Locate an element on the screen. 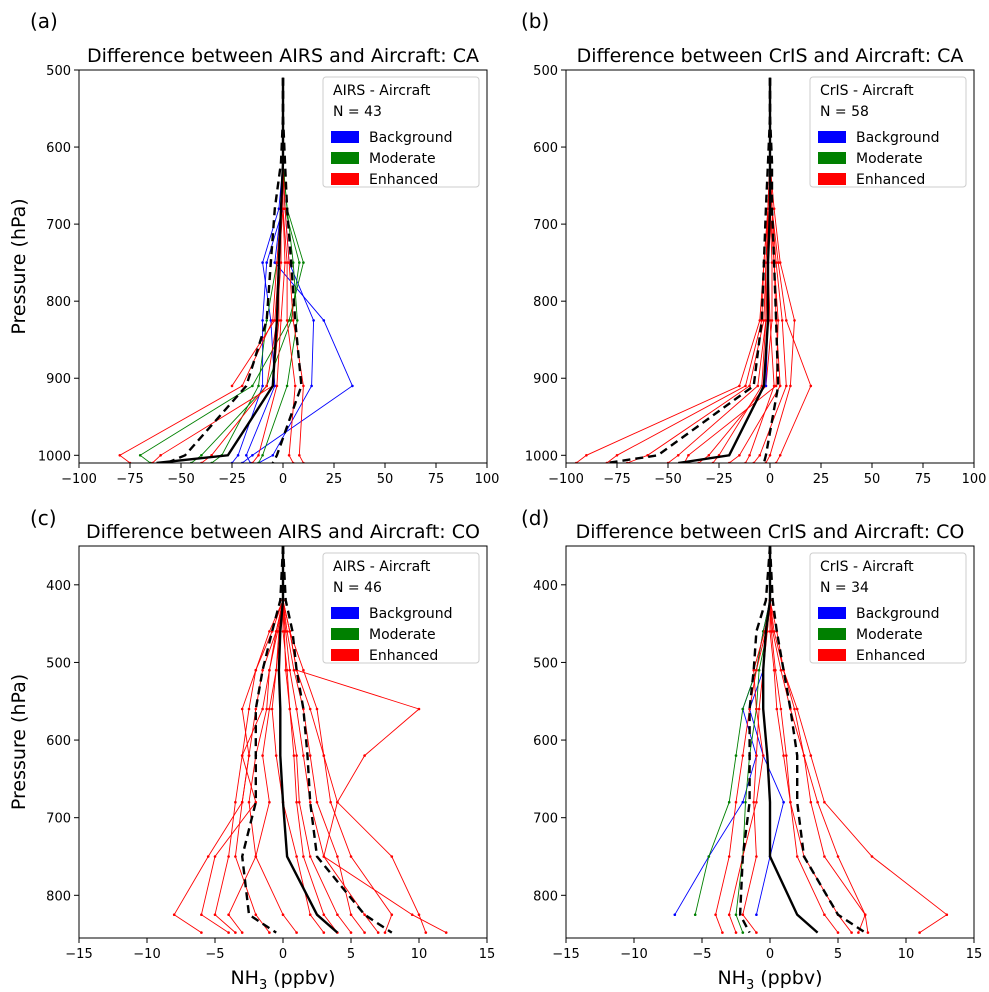 The width and height of the screenshot is (989, 992). y-tick-label: 600 is located at coordinates (545, 741).